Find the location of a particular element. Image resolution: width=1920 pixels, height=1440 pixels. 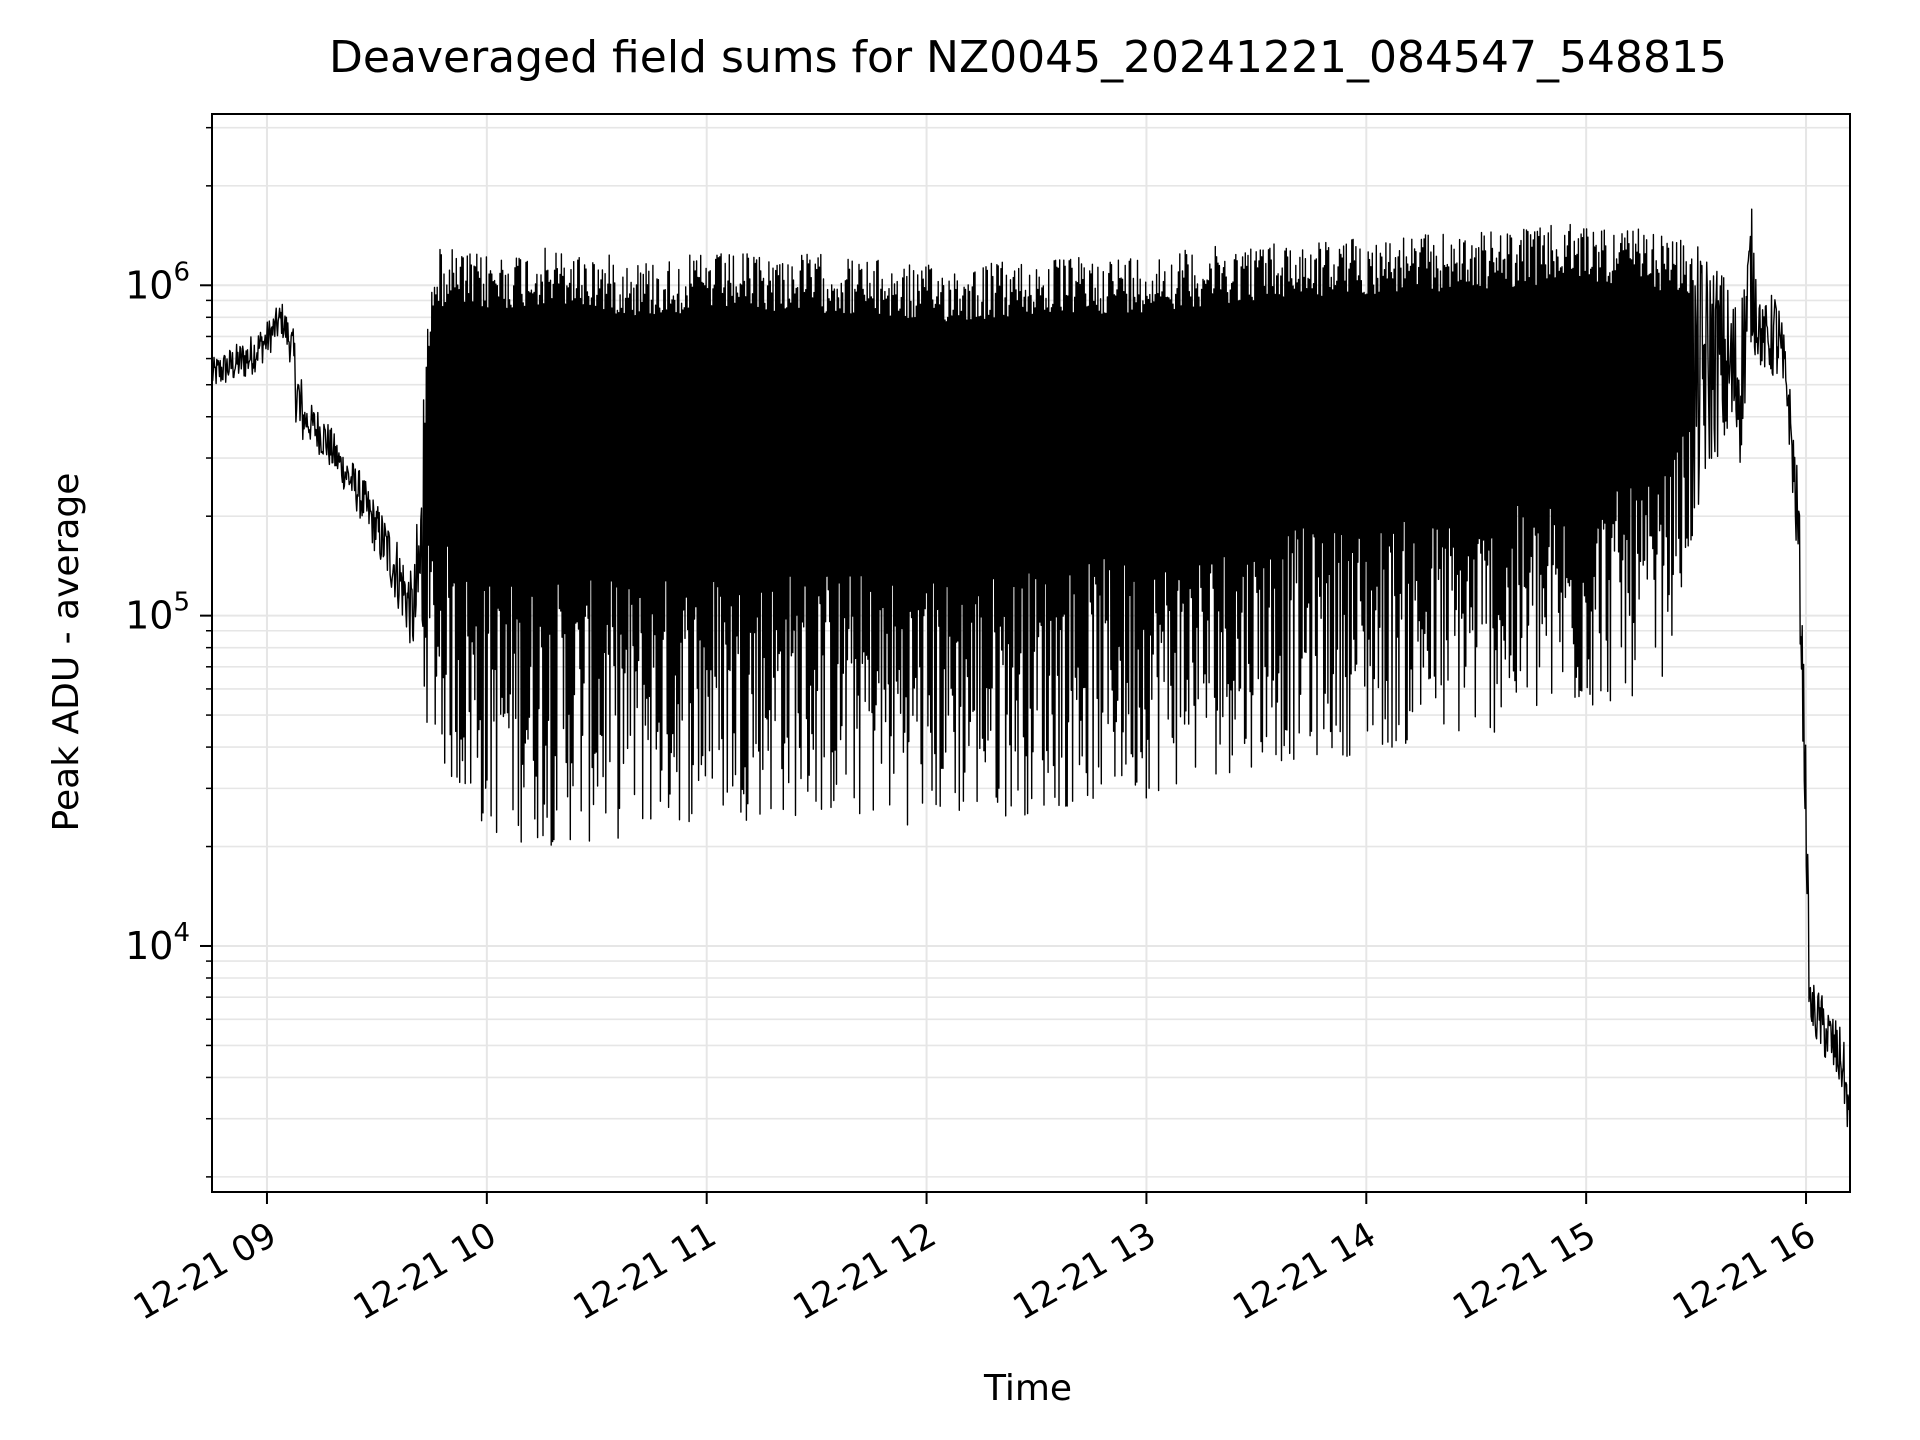

y-tick-label: 10⁶ is located at coordinates (157, 282).